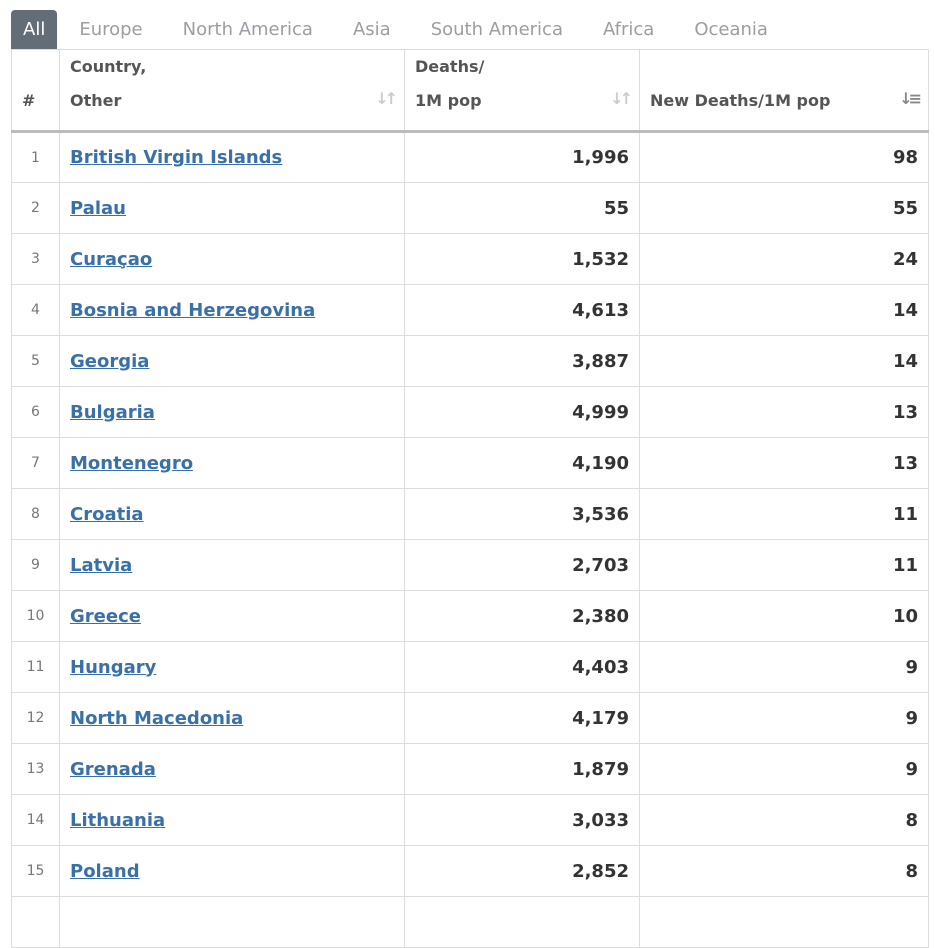 The width and height of the screenshot is (935, 948). I want to click on country-link: Lithuania, so click(118, 820).